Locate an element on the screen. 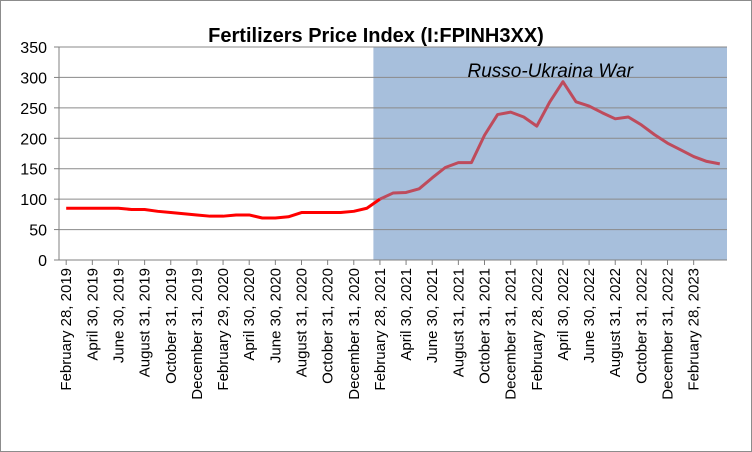  x-tick-label: June 30, 2022 is located at coordinates (589, 315).